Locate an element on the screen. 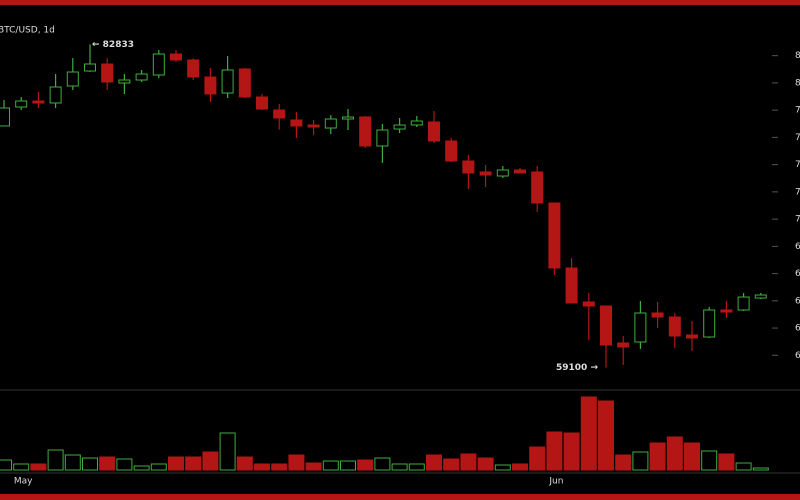  chart-title: BTC/USD, 1d is located at coordinates (27, 31).